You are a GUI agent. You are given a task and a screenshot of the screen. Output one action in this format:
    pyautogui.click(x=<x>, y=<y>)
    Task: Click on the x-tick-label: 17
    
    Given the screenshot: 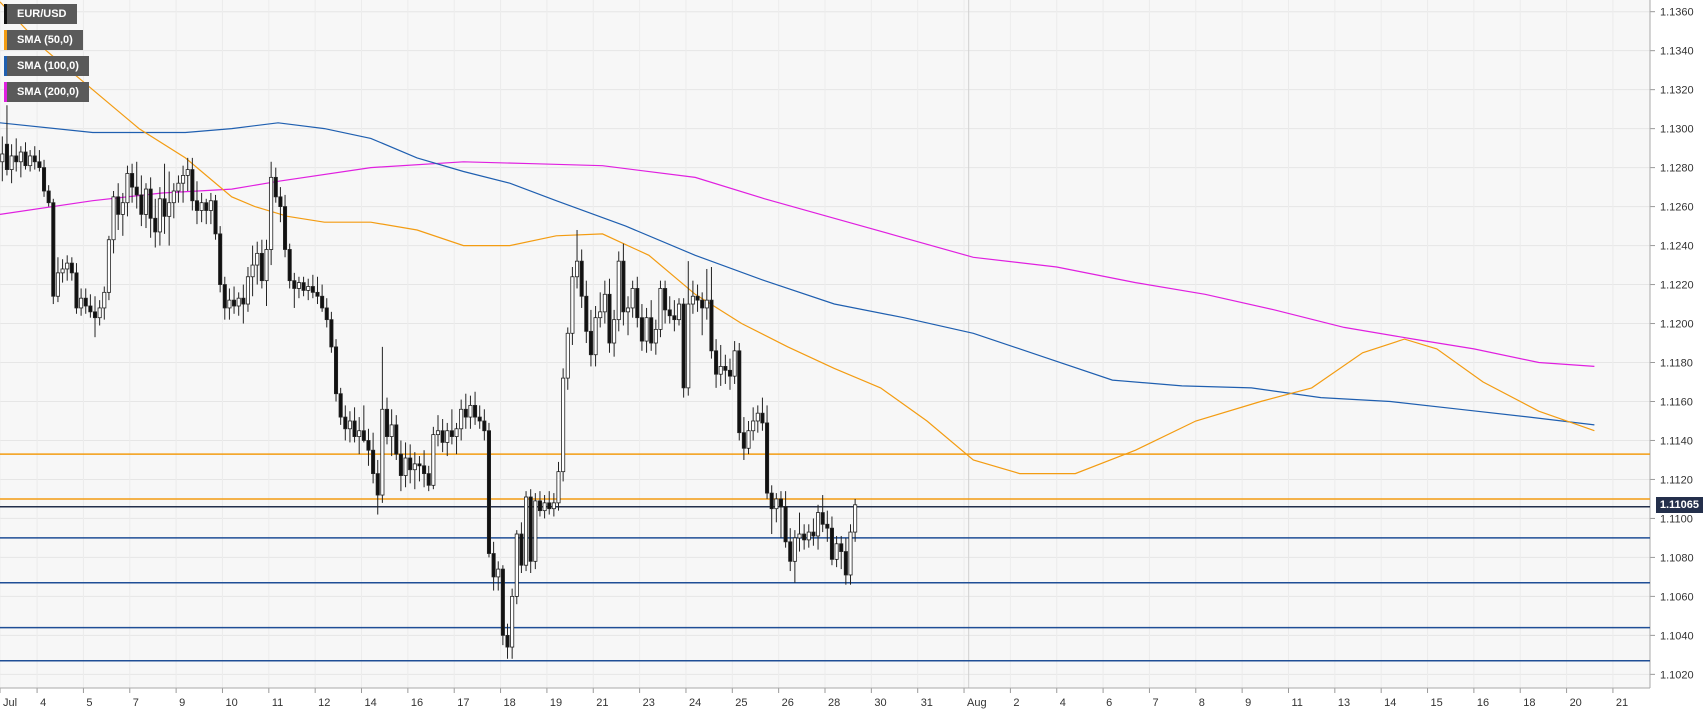 What is the action you would take?
    pyautogui.click(x=463, y=703)
    